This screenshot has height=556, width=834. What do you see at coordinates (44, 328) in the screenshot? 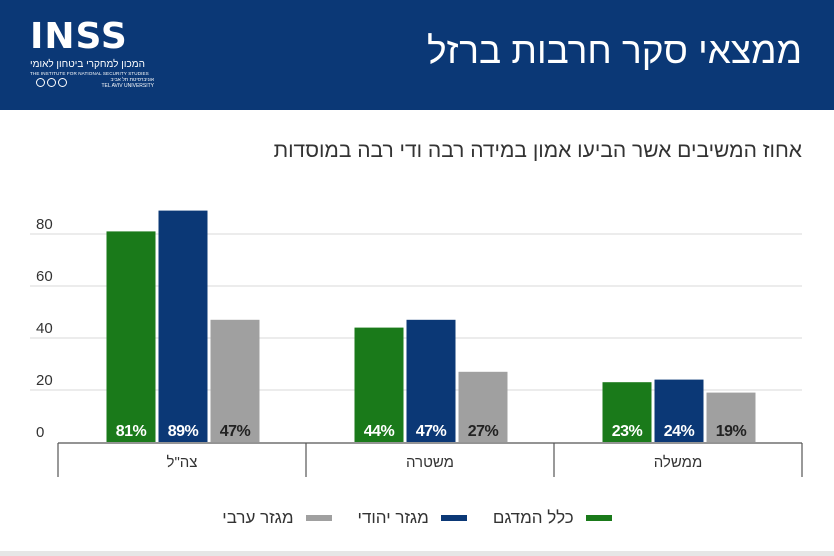
I see `y-tick-label: 40` at bounding box center [44, 328].